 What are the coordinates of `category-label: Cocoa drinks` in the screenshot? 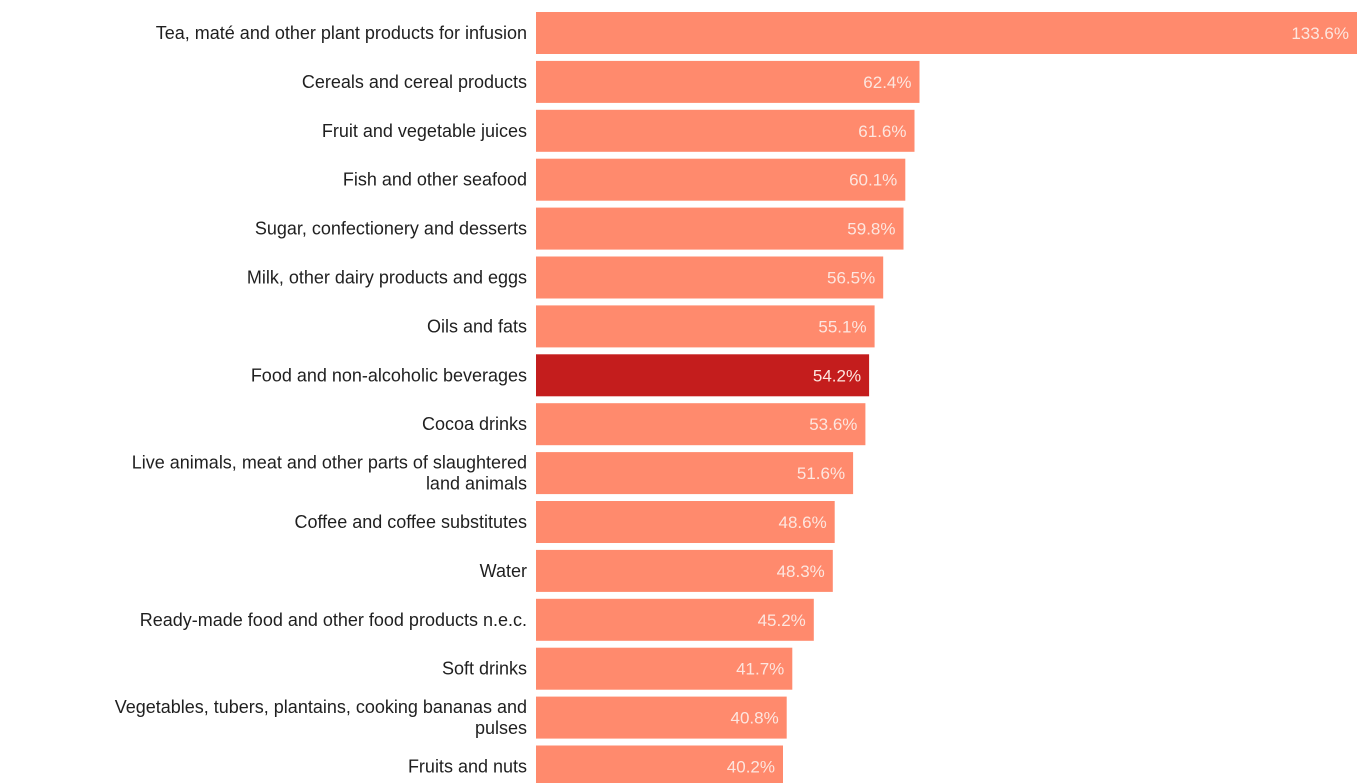 It's located at (474, 424).